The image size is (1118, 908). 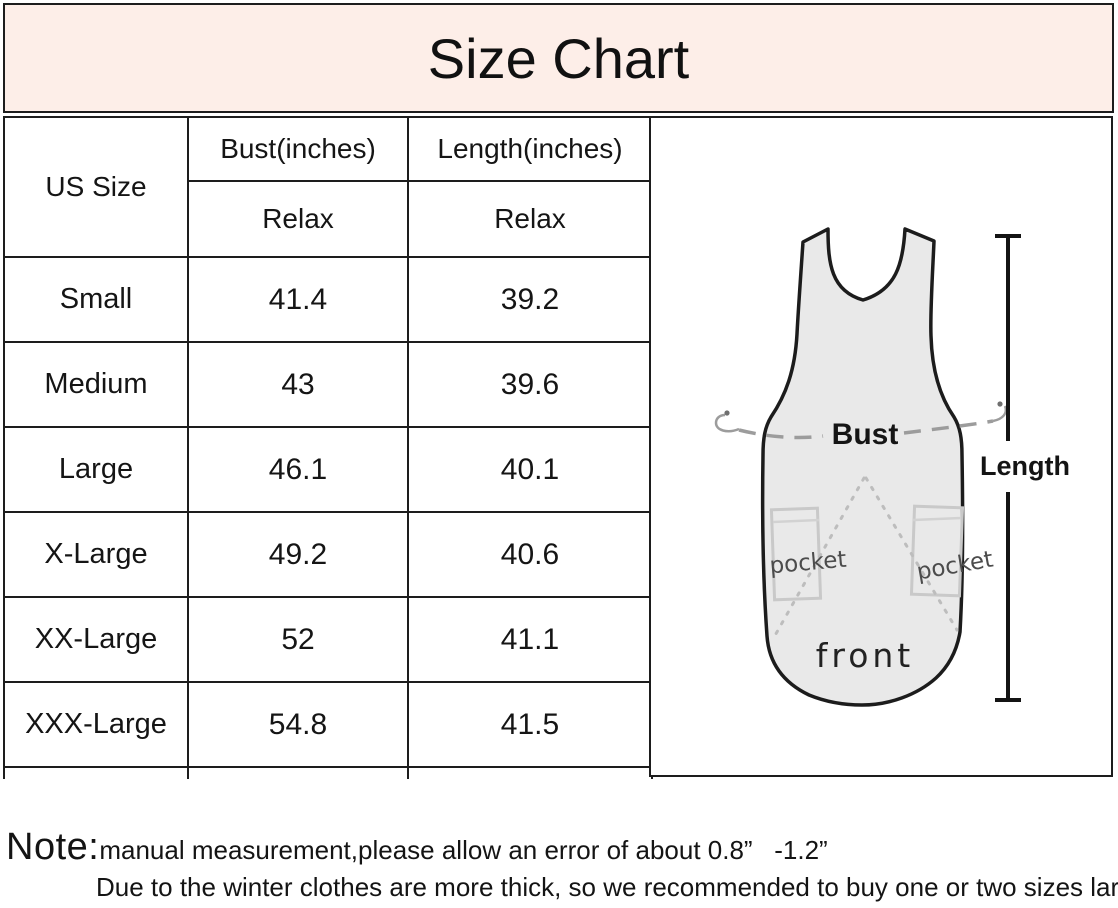 I want to click on cell-size: Medium, so click(x=96, y=384).